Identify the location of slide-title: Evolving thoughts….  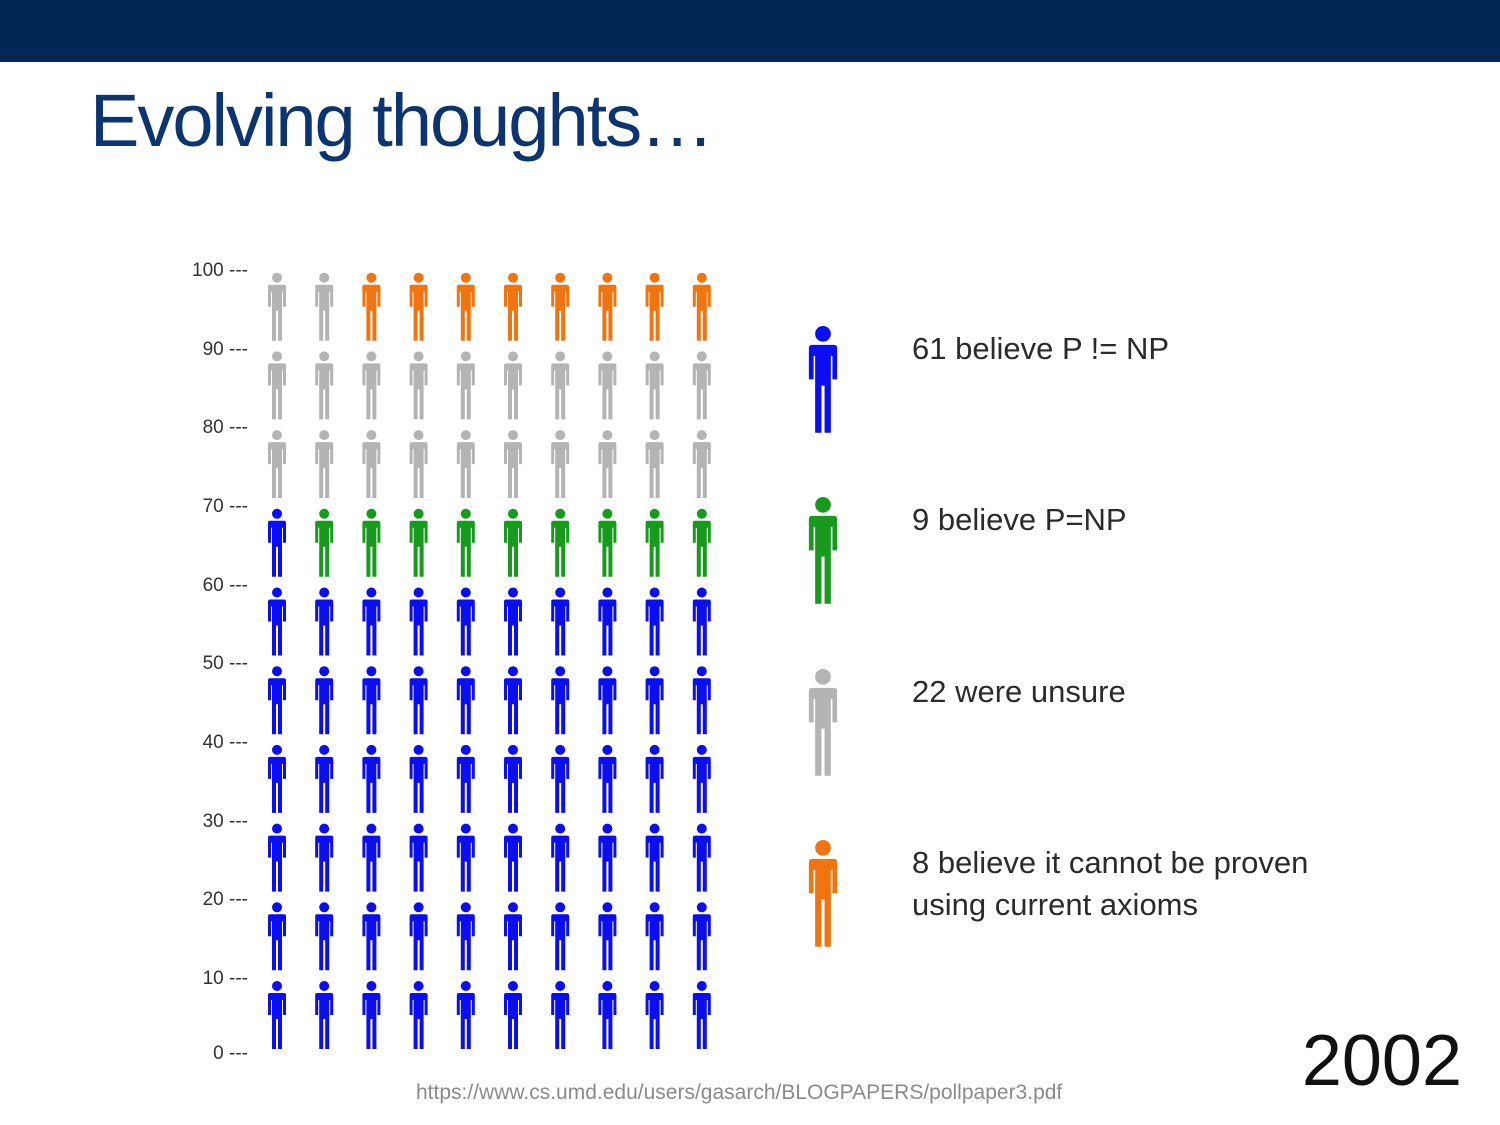
(402, 120).